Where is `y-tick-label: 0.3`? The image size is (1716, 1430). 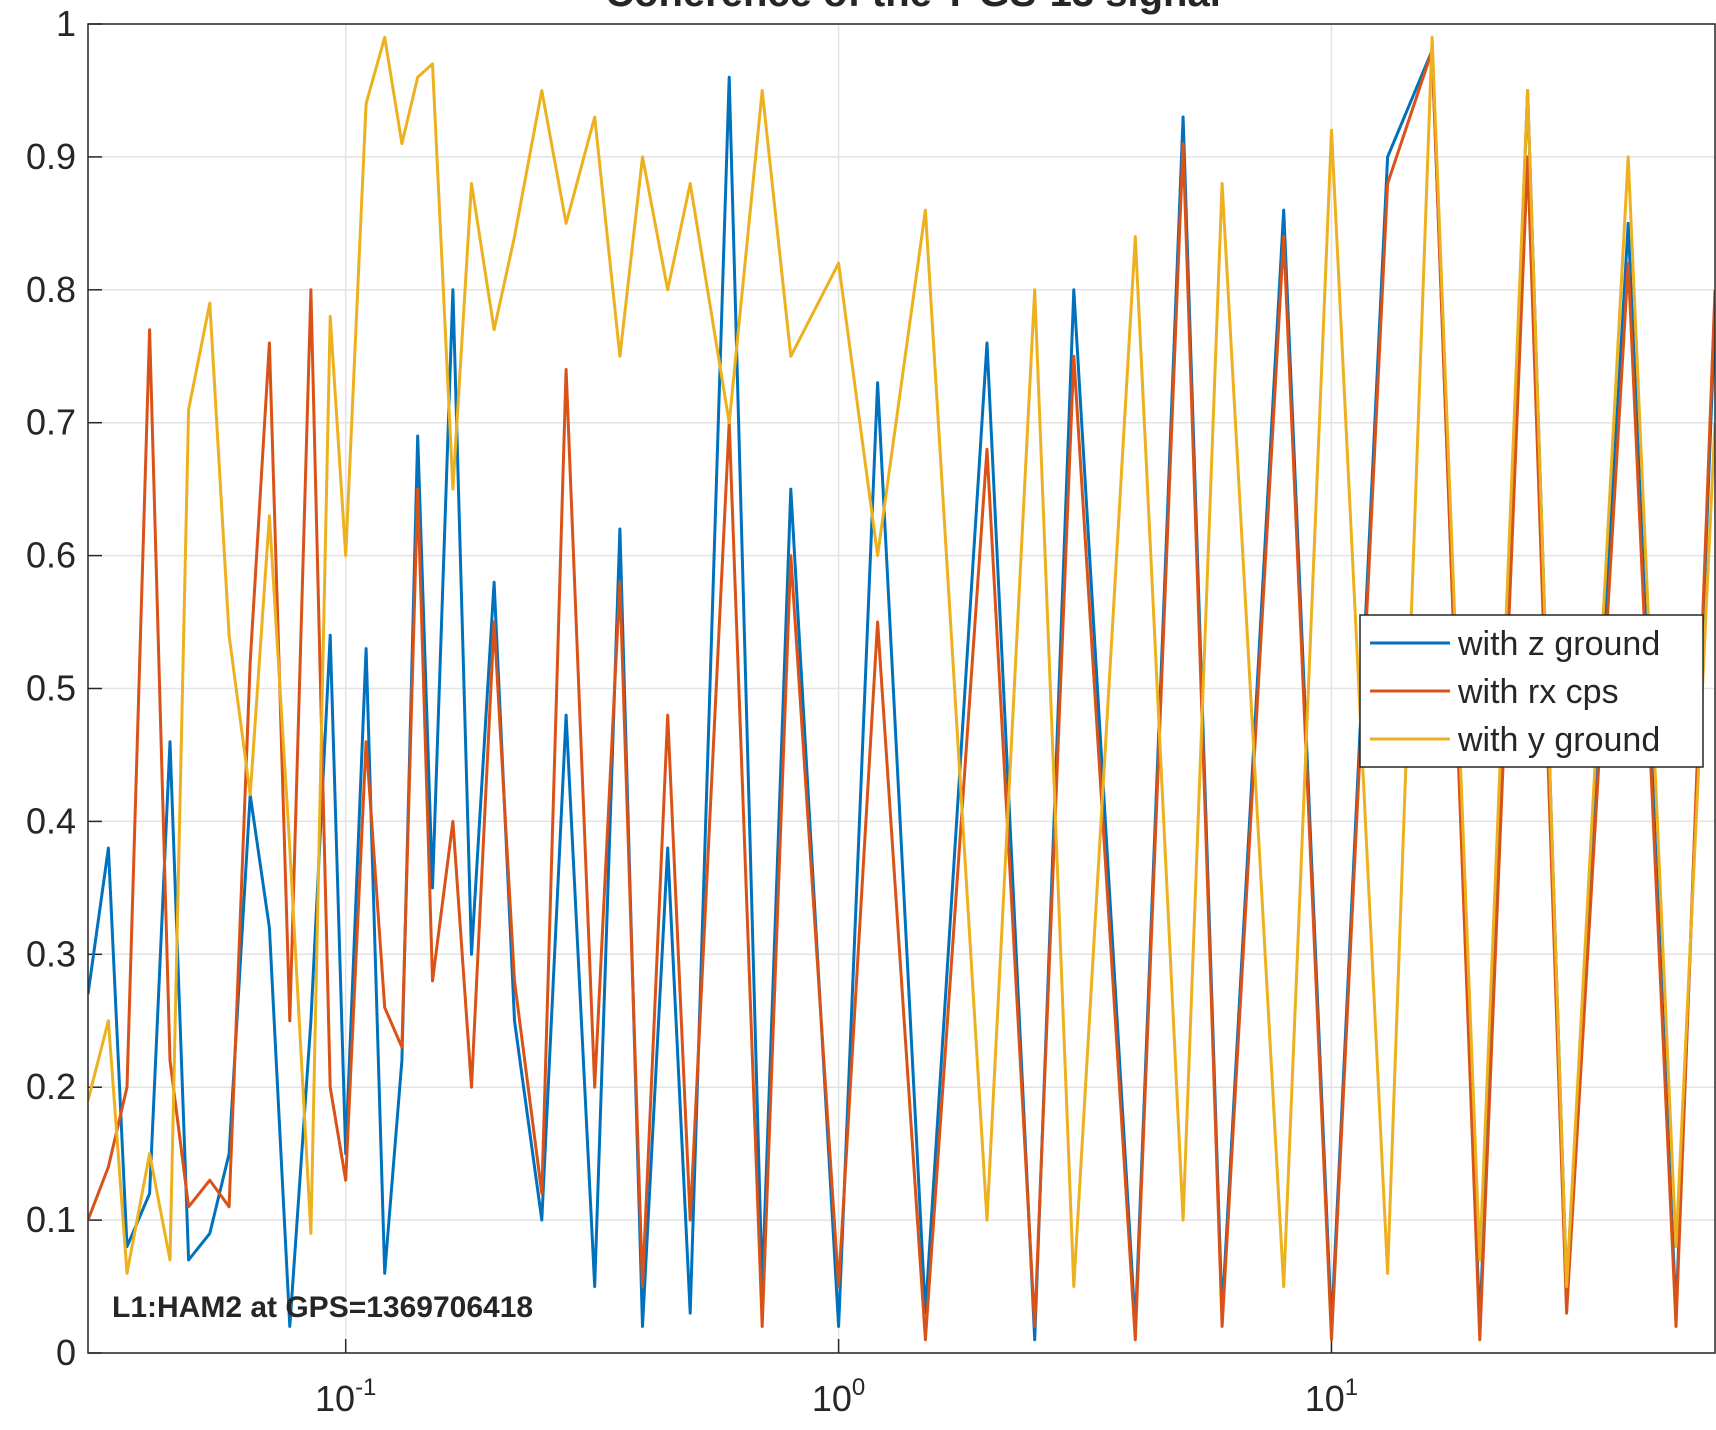
y-tick-label: 0.3 is located at coordinates (51, 953).